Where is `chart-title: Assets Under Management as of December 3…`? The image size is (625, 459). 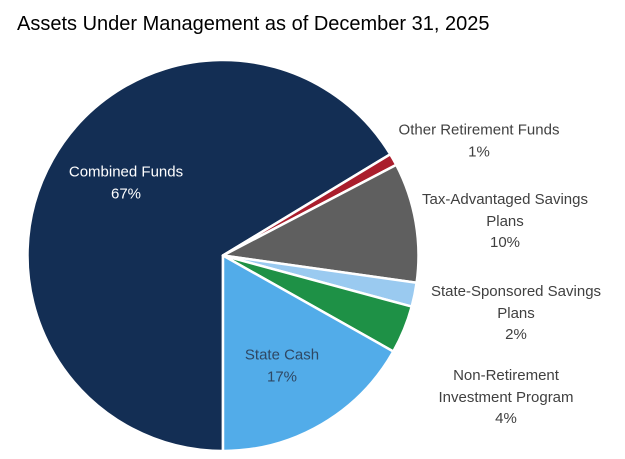 chart-title: Assets Under Management as of December 3… is located at coordinates (253, 24).